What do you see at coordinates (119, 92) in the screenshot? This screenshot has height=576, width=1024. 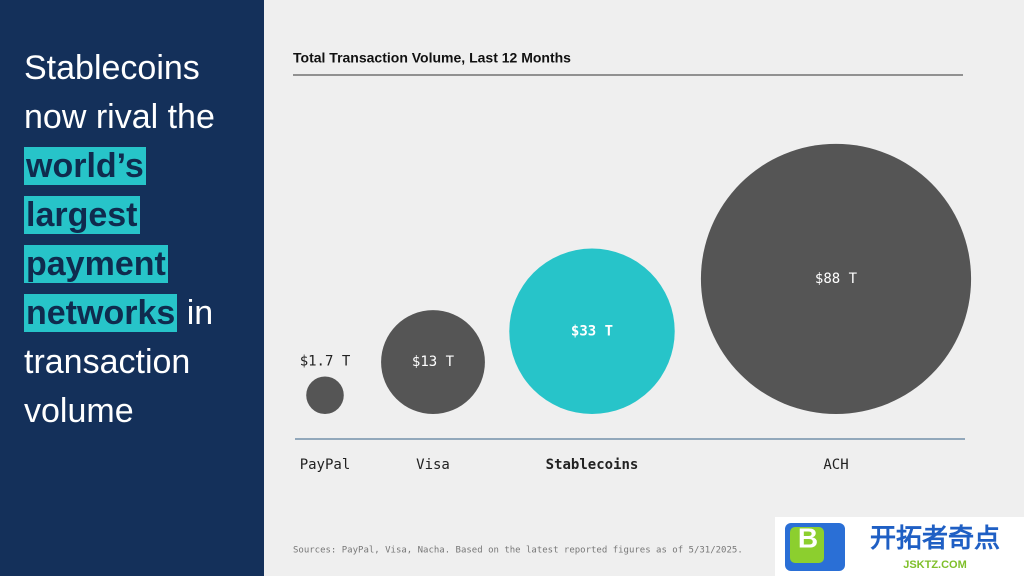 I see `headline-text: Stablecoins now rival the` at bounding box center [119, 92].